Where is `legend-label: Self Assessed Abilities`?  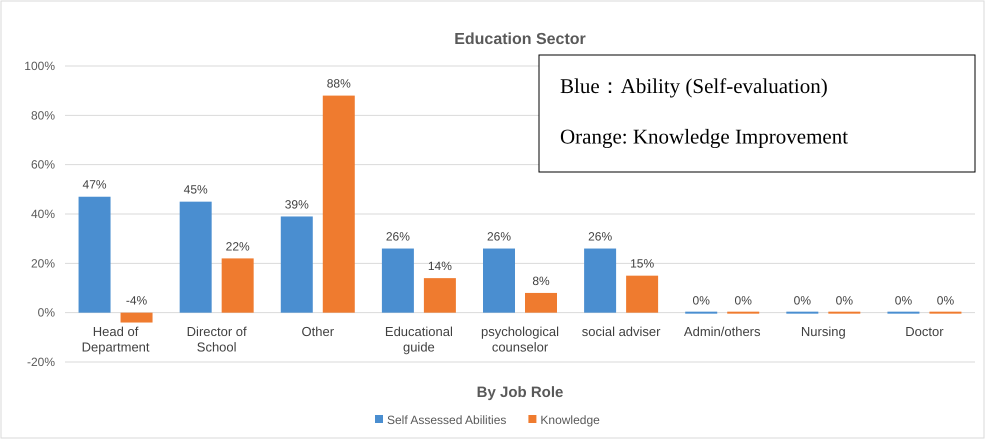
legend-label: Self Assessed Abilities is located at coordinates (446, 420).